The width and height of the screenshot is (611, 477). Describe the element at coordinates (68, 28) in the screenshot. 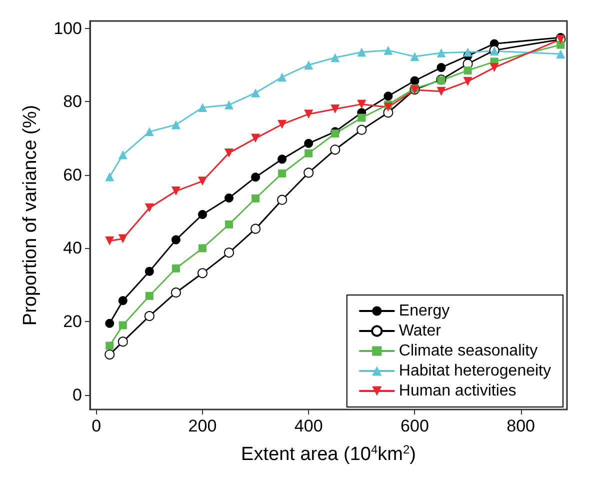

I see `y-tick-label: 100` at that location.